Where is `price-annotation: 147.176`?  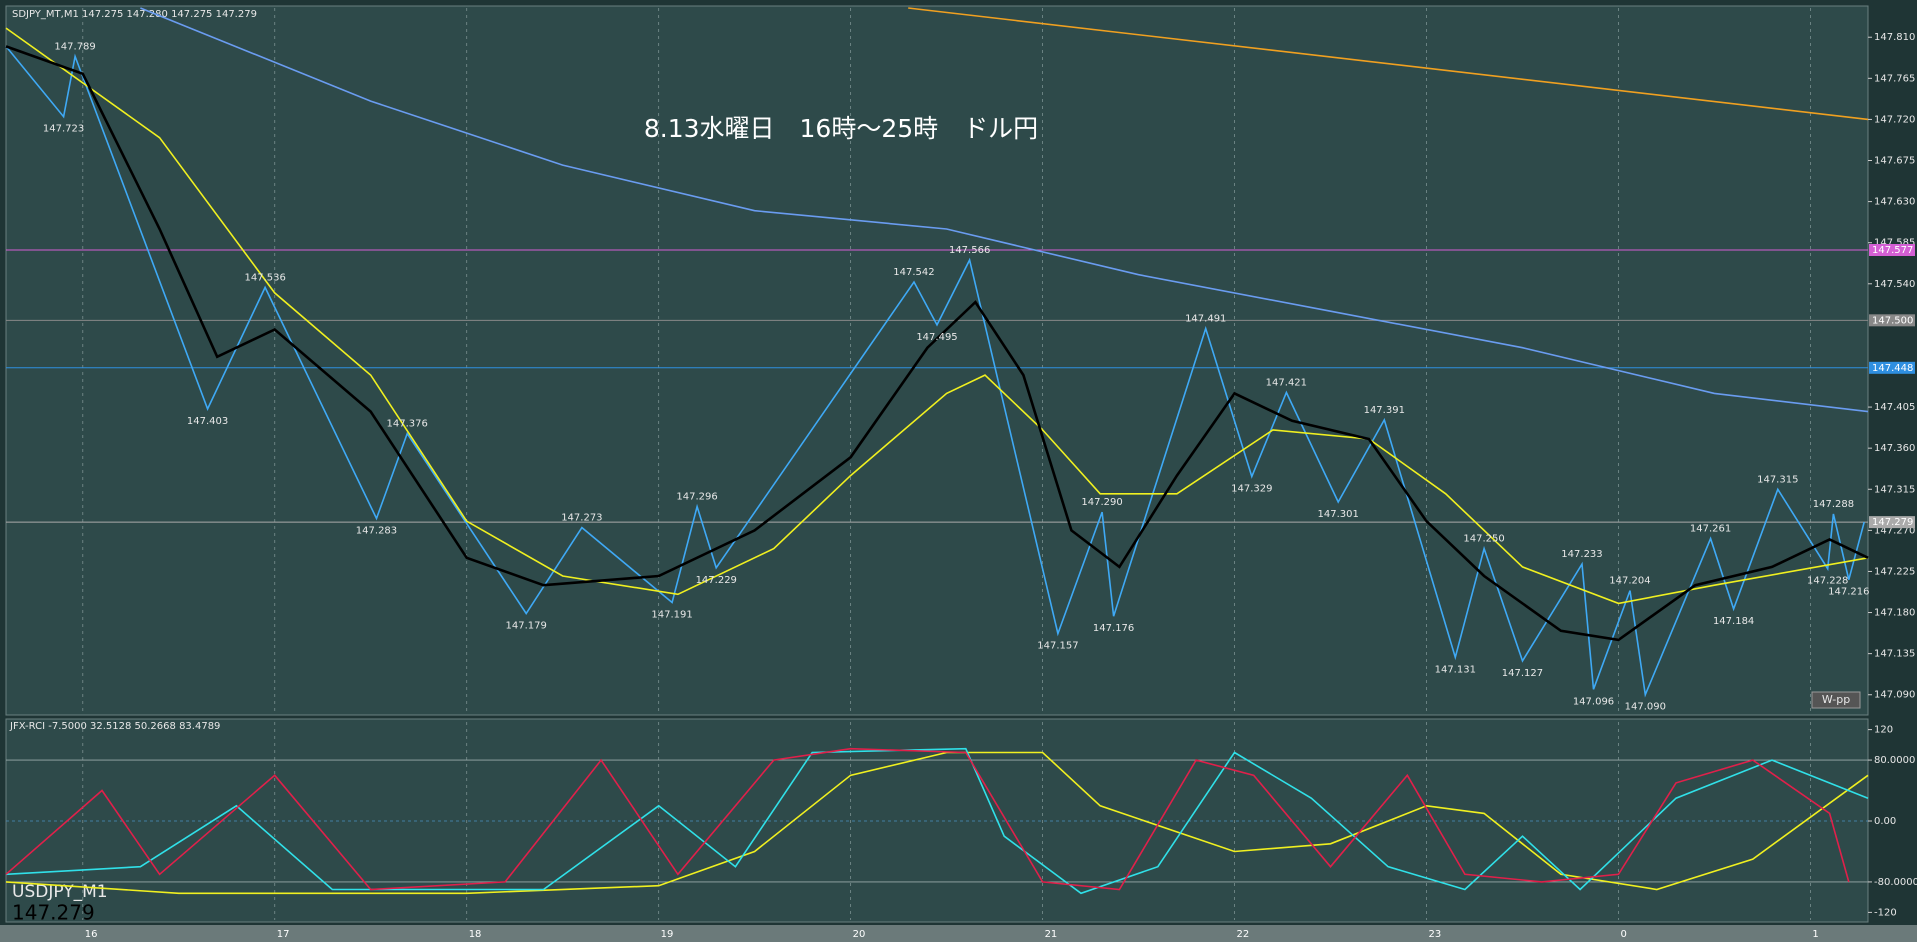
price-annotation: 147.176 is located at coordinates (1113, 628).